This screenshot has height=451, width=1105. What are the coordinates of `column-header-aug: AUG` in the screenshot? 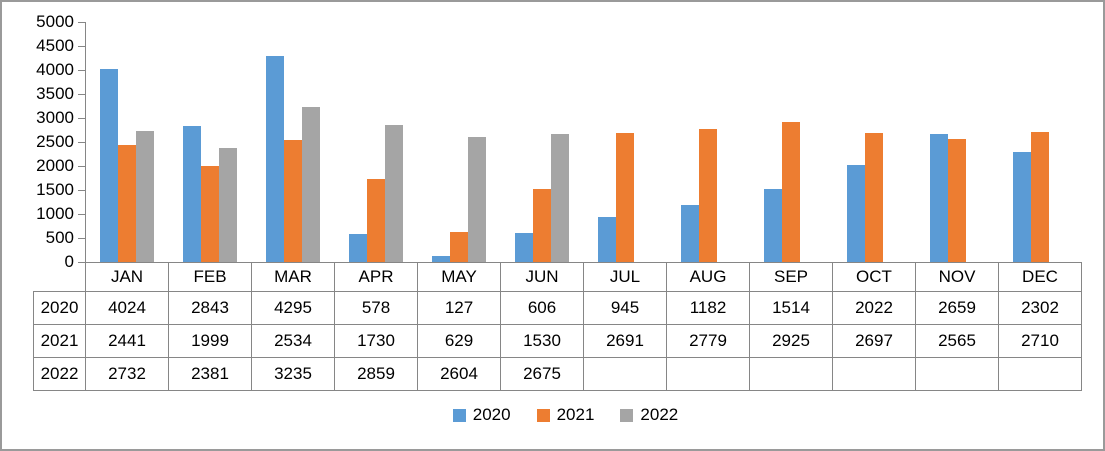 It's located at (708, 277).